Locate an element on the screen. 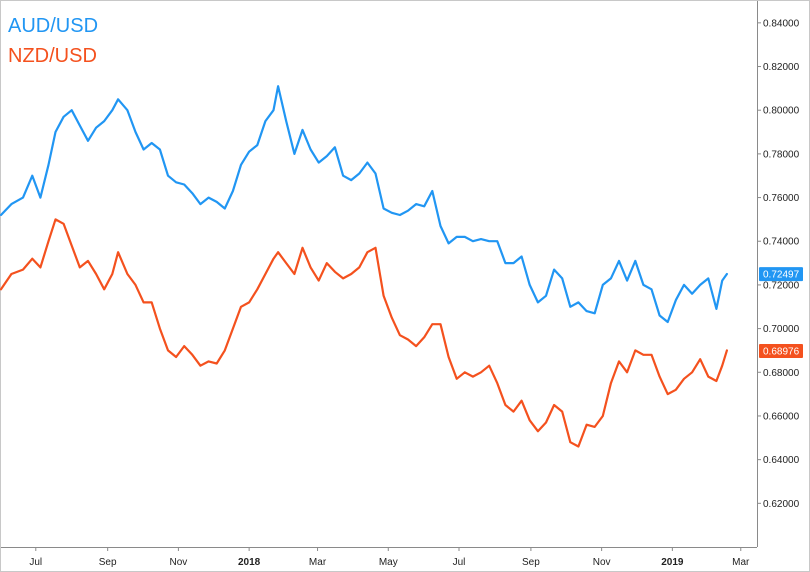 The image size is (810, 572). price-tag-nzd-usd-label: 0.68976 is located at coordinates (781, 352).